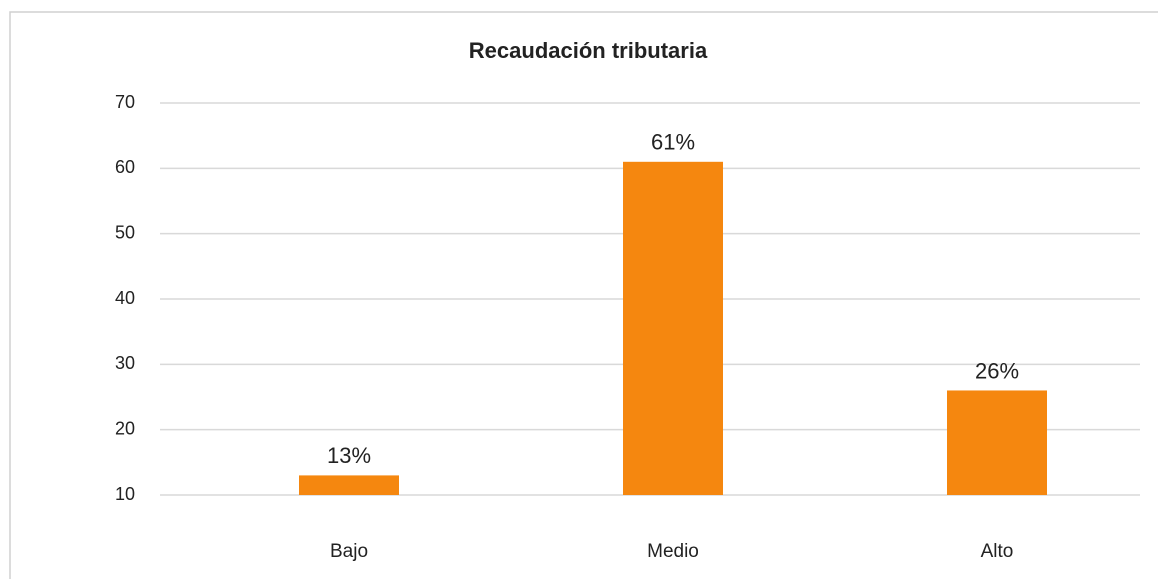 The height and width of the screenshot is (579, 1158). What do you see at coordinates (125, 167) in the screenshot?
I see `y-tick-label: 60` at bounding box center [125, 167].